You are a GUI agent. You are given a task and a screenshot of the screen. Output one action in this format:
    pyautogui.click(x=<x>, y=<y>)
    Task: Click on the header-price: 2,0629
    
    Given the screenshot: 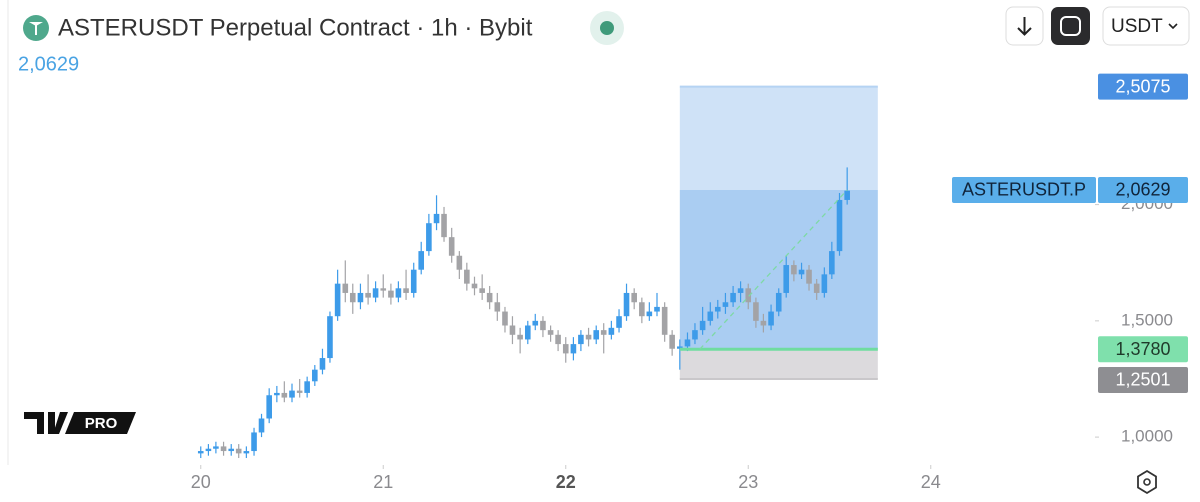 What is the action you would take?
    pyautogui.click(x=48, y=64)
    